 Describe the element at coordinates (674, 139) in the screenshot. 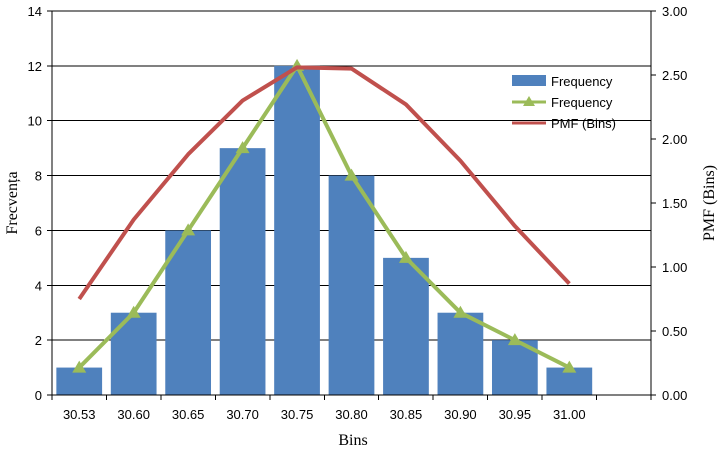

I see `y2-tick-label: 2.00` at that location.